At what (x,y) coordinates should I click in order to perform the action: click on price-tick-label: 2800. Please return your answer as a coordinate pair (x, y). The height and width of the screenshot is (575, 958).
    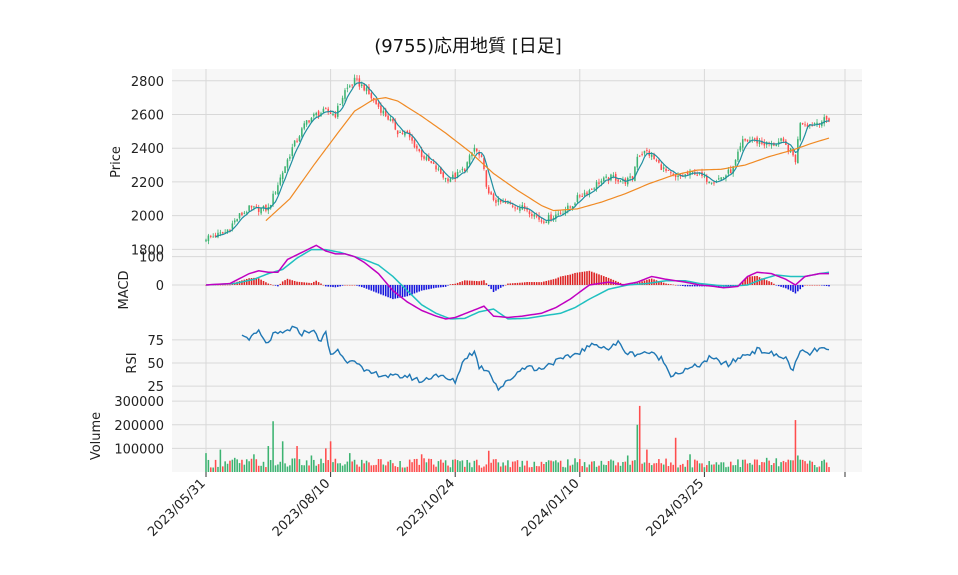
    Looking at the image, I should click on (147, 82).